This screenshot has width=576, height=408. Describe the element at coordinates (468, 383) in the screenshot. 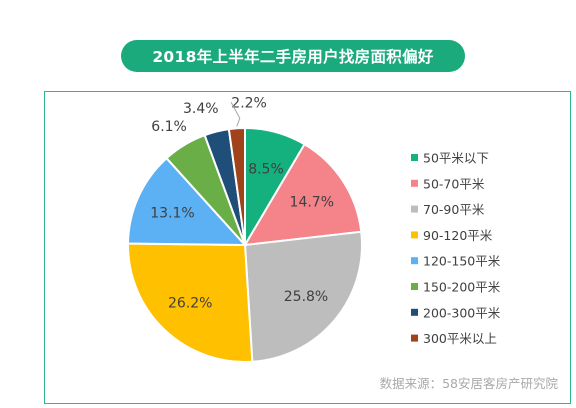

I see `source-note: 数据来源：58安居客房产研究院` at that location.